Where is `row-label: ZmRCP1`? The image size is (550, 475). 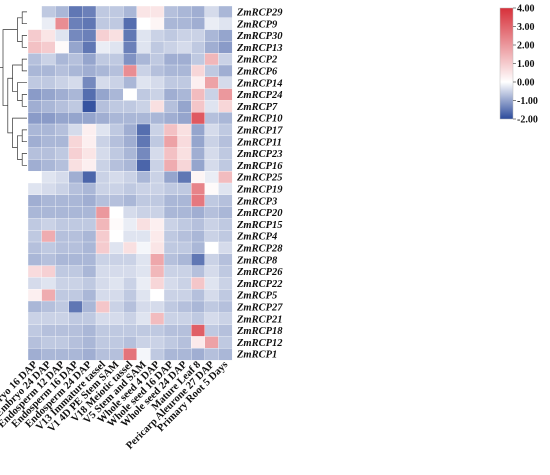 row-label: ZmRCP1 is located at coordinates (256, 355).